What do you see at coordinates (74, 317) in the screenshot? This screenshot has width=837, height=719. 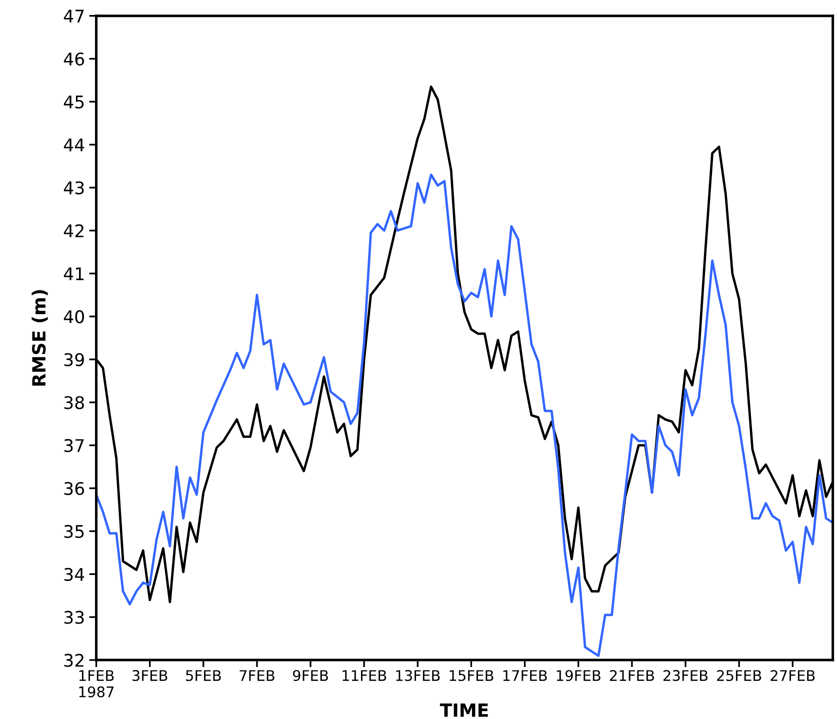 I see `y-tick-label: 40` at bounding box center [74, 317].